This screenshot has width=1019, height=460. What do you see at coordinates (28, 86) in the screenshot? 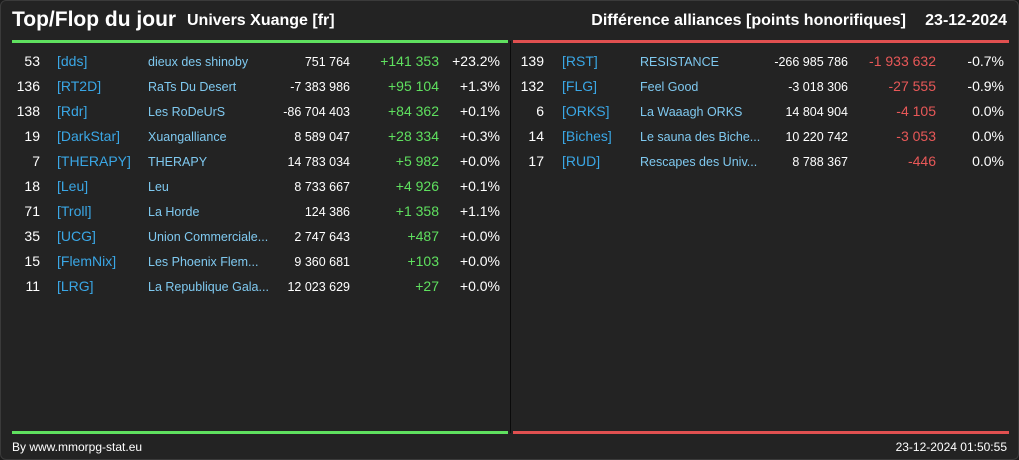
I see `alliance-rank: 136` at bounding box center [28, 86].